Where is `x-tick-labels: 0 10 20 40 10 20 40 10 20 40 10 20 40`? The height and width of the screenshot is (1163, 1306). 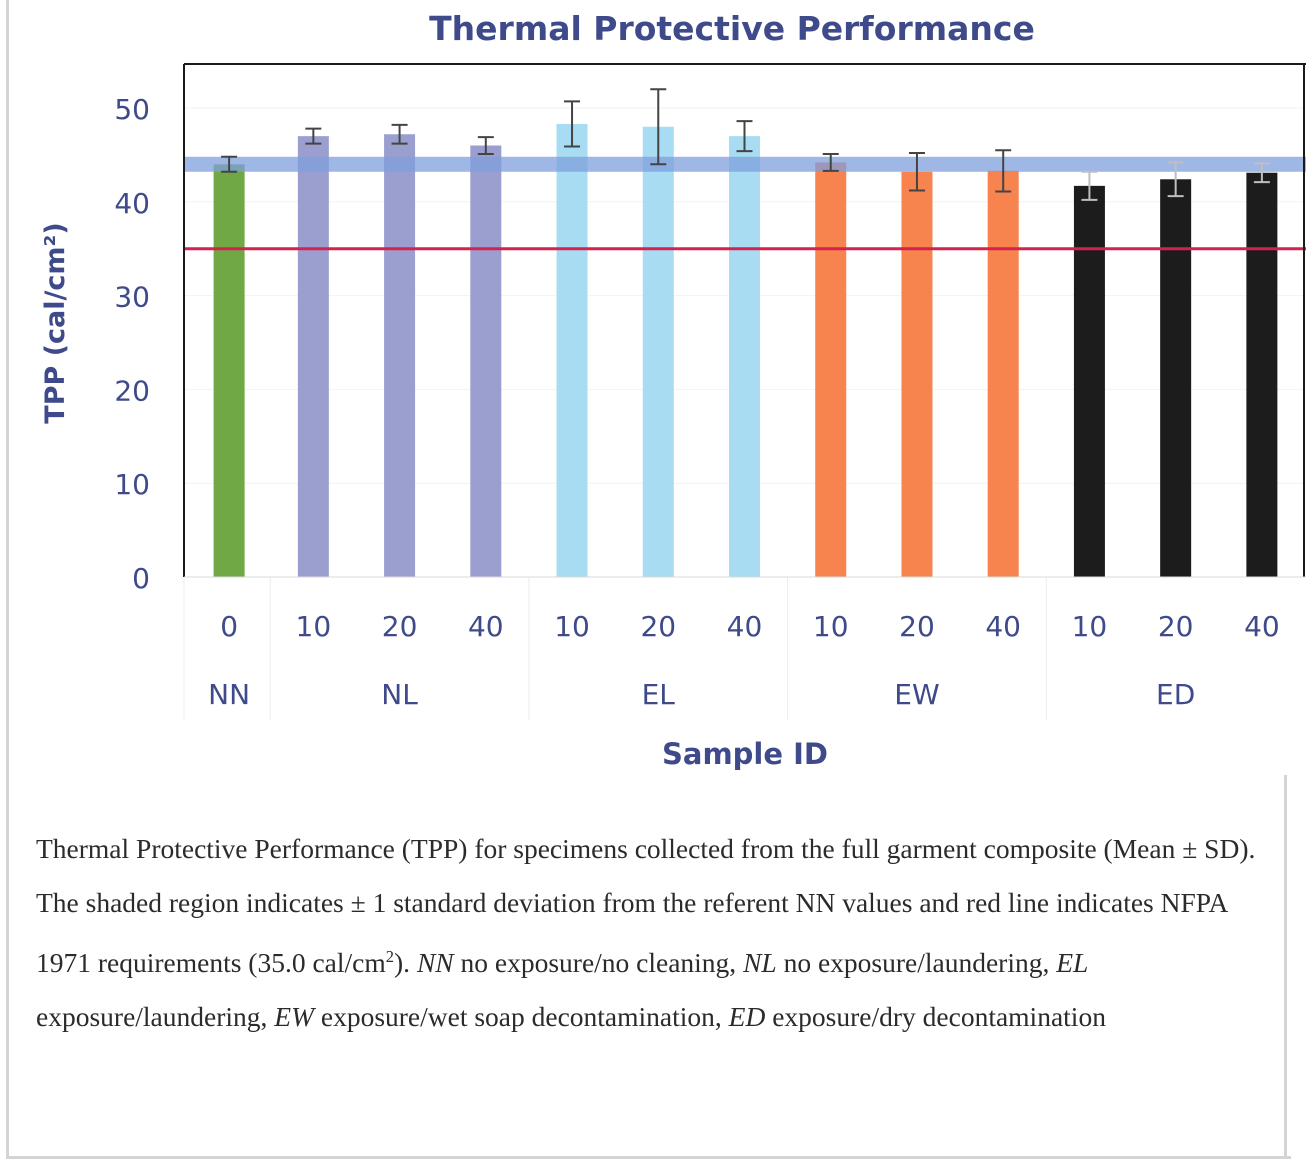 x-tick-labels: 0 10 20 40 10 20 40 10 20 40 10 20 40 is located at coordinates (750, 626).